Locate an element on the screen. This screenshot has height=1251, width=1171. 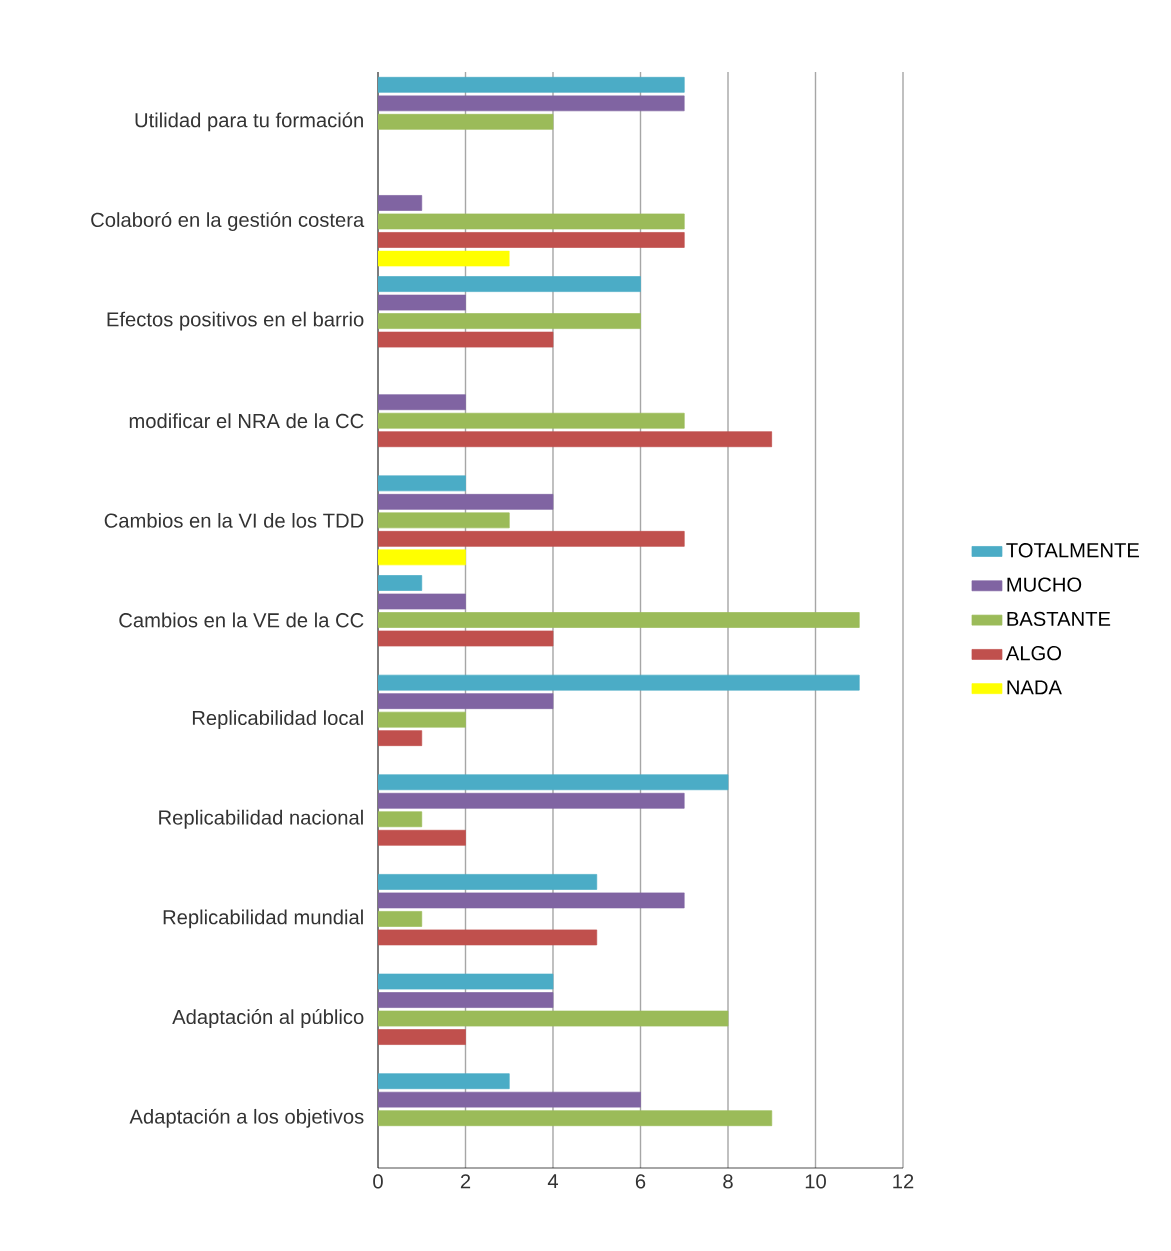
x-tick-label: 0 is located at coordinates (378, 1181).